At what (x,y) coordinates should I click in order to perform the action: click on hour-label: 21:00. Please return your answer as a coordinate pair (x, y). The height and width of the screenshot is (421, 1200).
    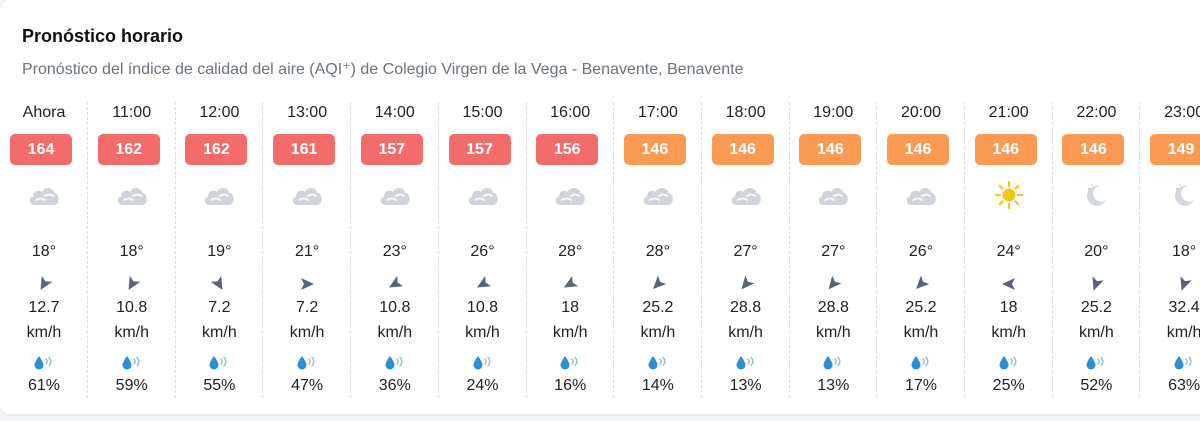
    Looking at the image, I should click on (1008, 112).